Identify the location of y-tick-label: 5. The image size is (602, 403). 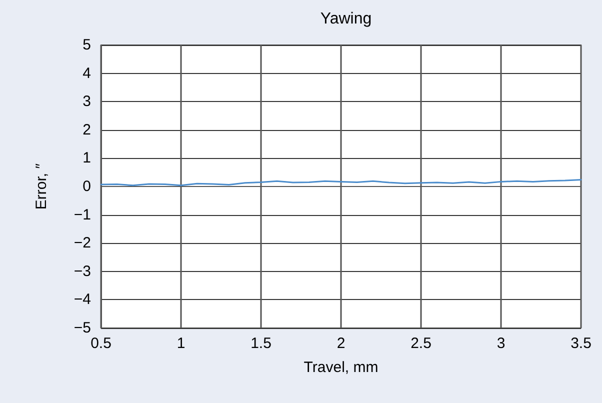
(86, 45).